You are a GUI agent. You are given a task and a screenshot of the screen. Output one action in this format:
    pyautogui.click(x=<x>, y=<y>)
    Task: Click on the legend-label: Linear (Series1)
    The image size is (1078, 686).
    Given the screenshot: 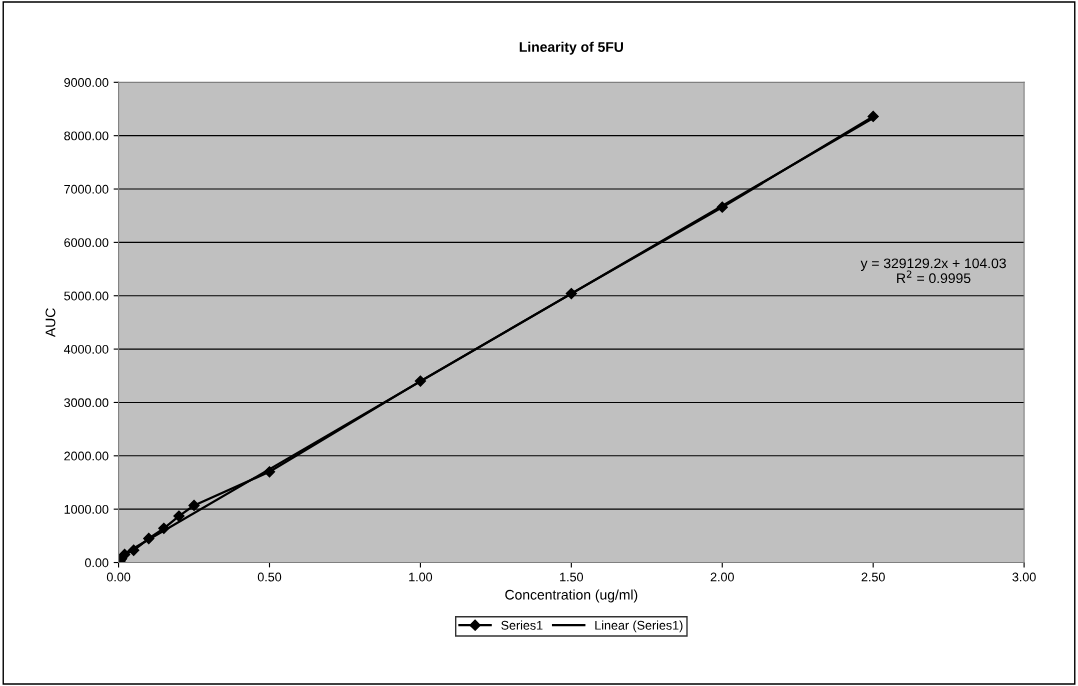 What is the action you would take?
    pyautogui.click(x=639, y=626)
    